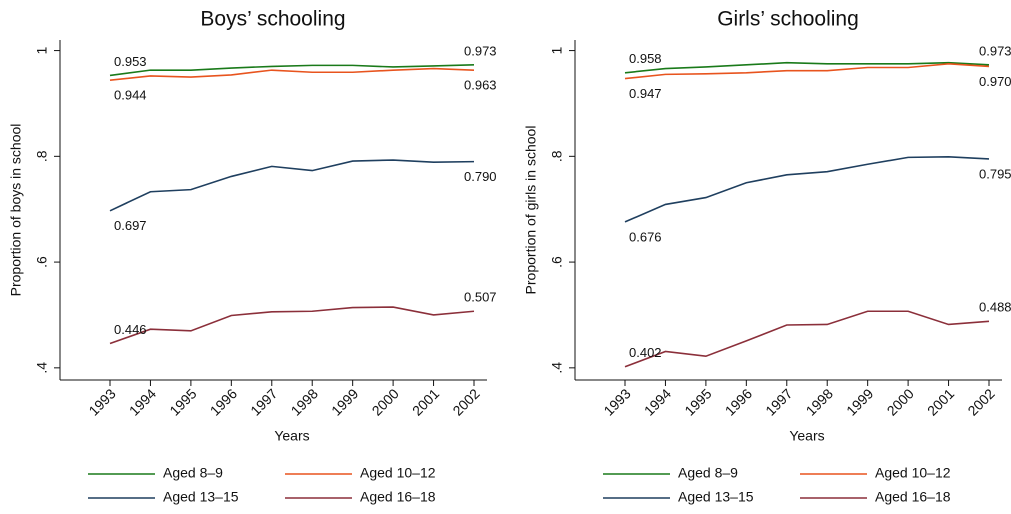  I want to click on y-axis-label: Proportion of girls in school, so click(531, 210).